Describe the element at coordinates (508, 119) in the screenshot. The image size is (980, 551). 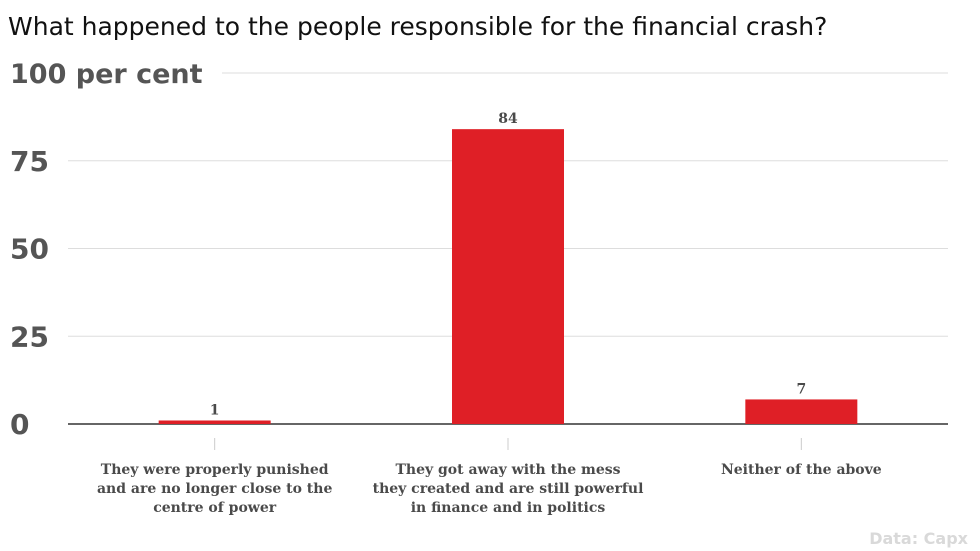
I see `data-label: 84` at that location.